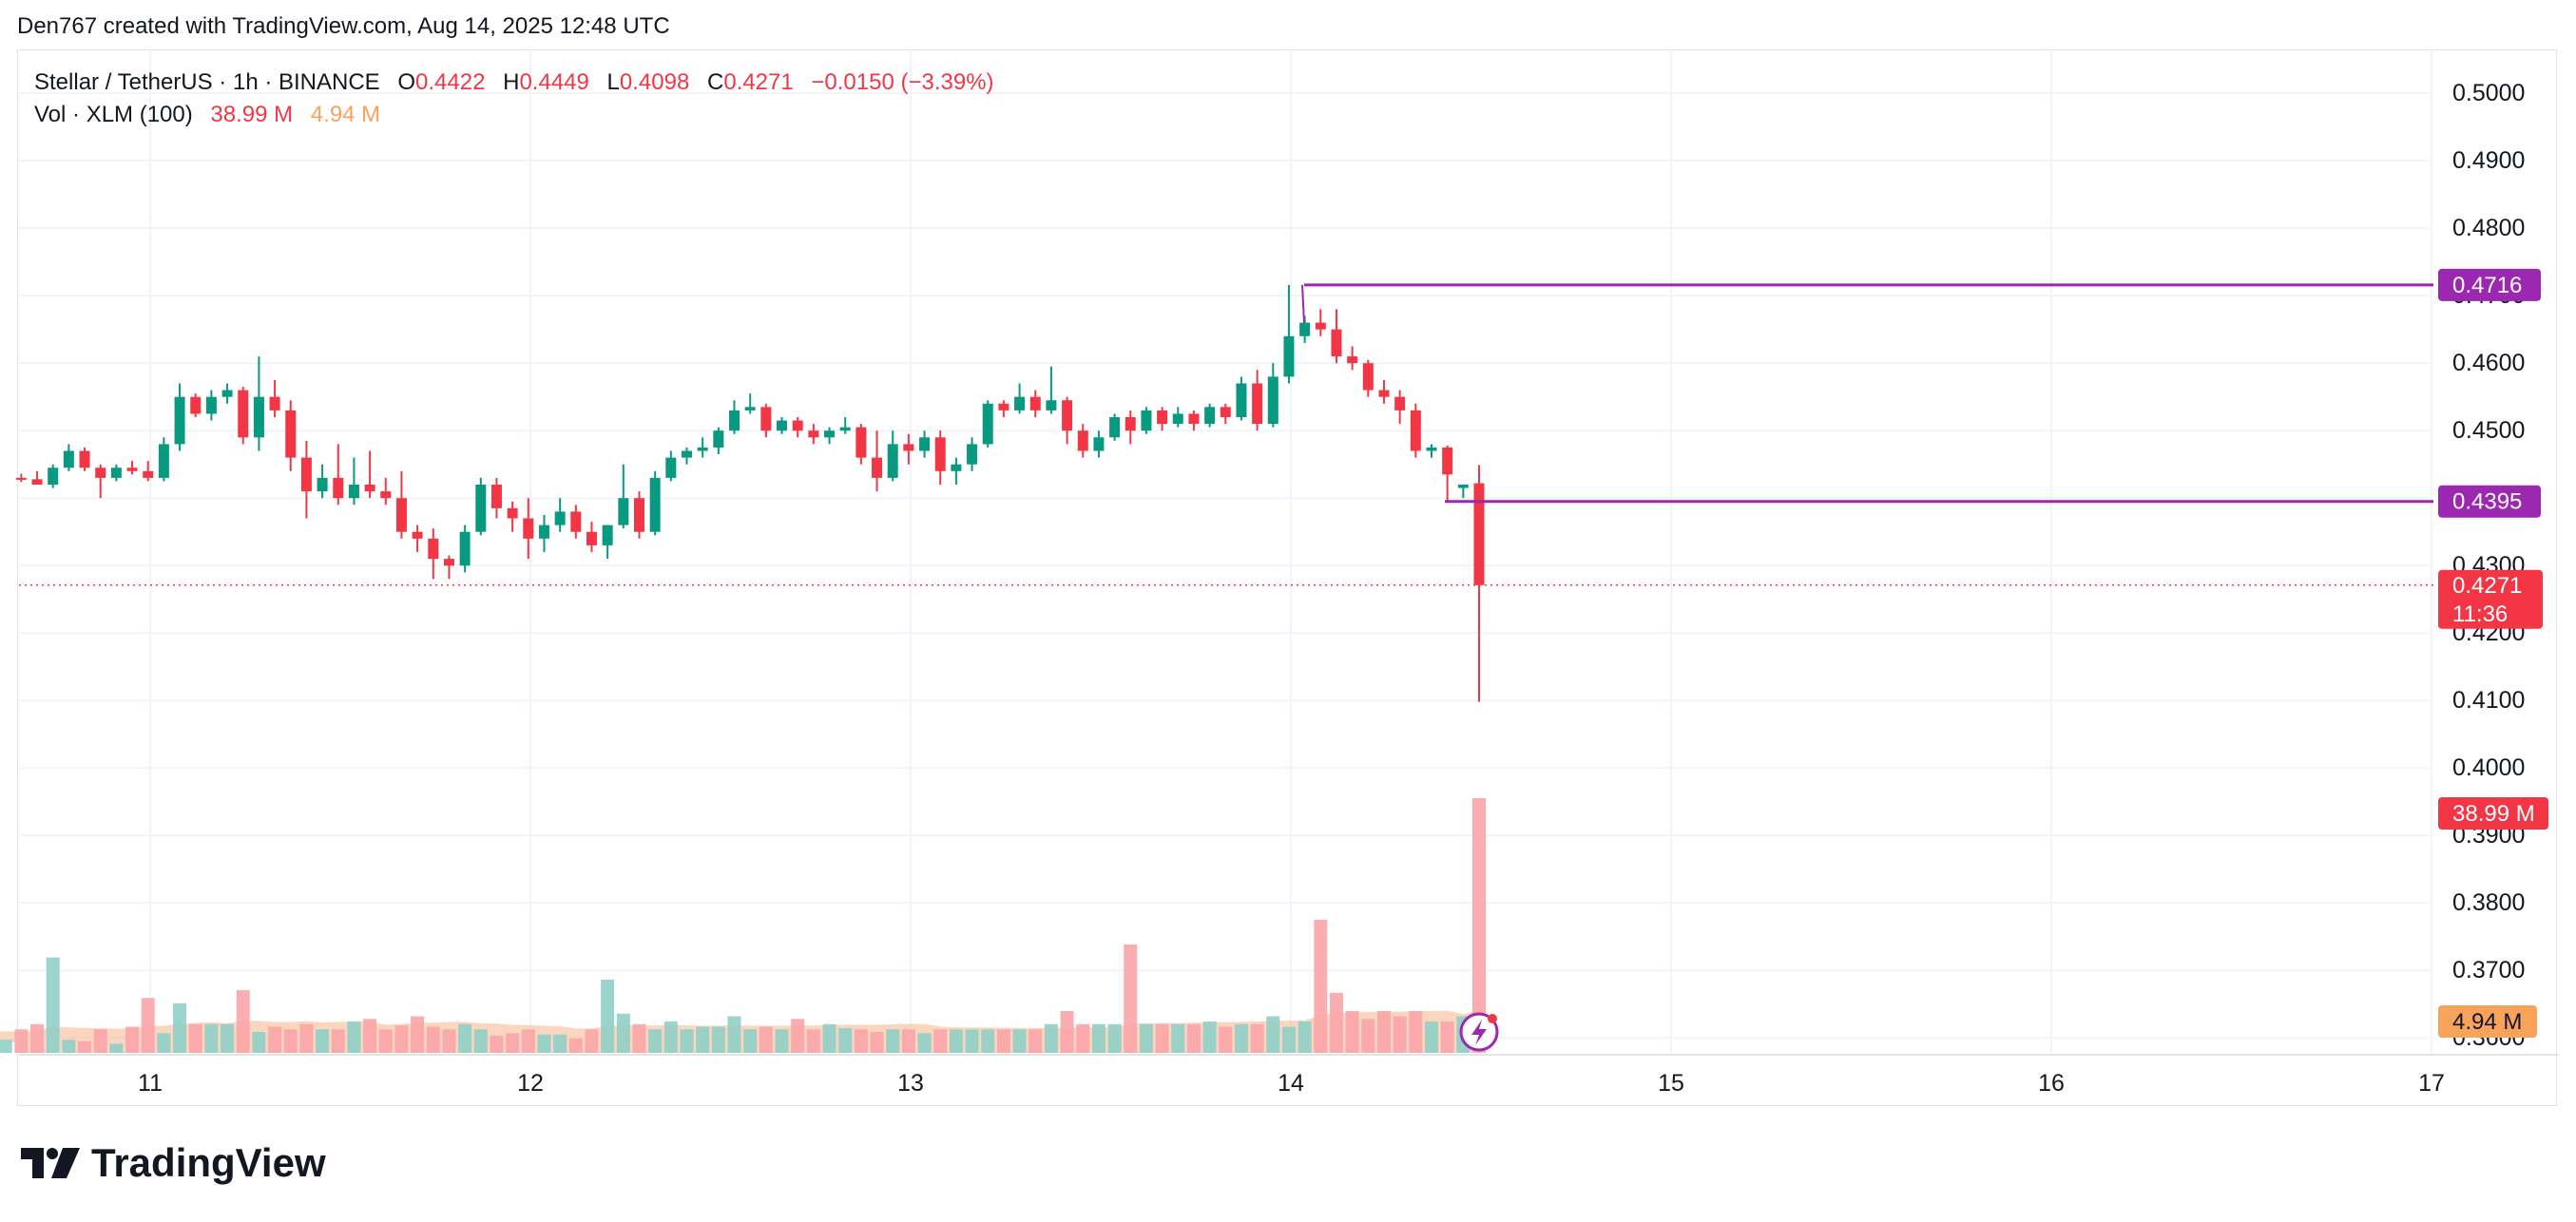 This screenshot has height=1222, width=2576. What do you see at coordinates (2489, 285) in the screenshot?
I see `level-high-badge: 0.4716` at bounding box center [2489, 285].